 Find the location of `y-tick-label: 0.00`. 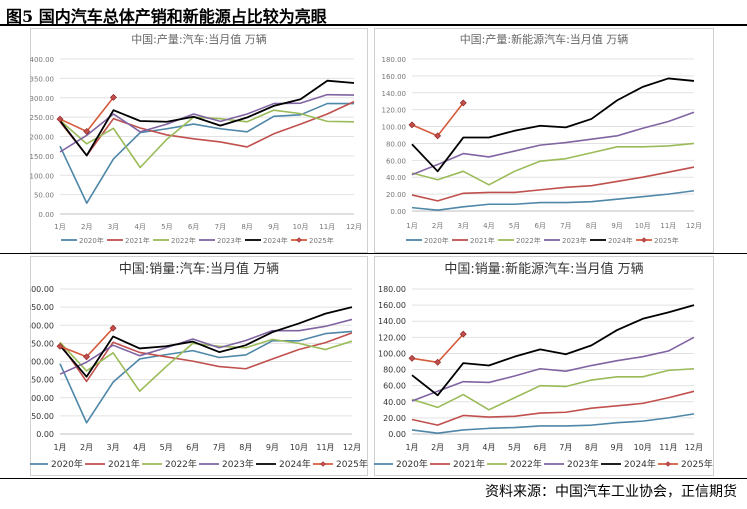

y-tick-label: 0.00 is located at coordinates (398, 212).